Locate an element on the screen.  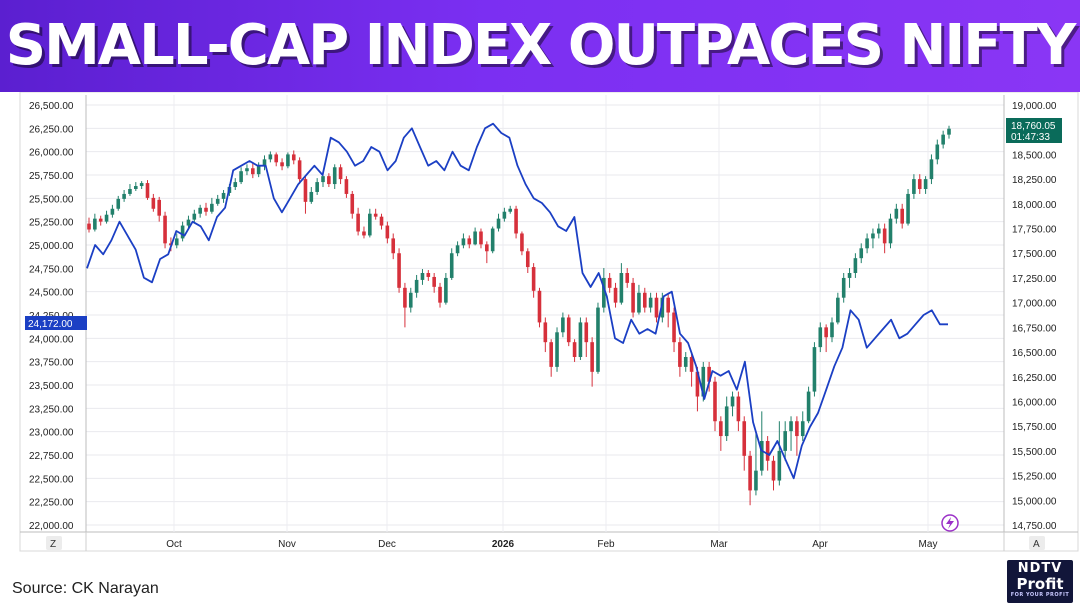
left-tick-label: 23,000.00 is located at coordinates (51, 433).